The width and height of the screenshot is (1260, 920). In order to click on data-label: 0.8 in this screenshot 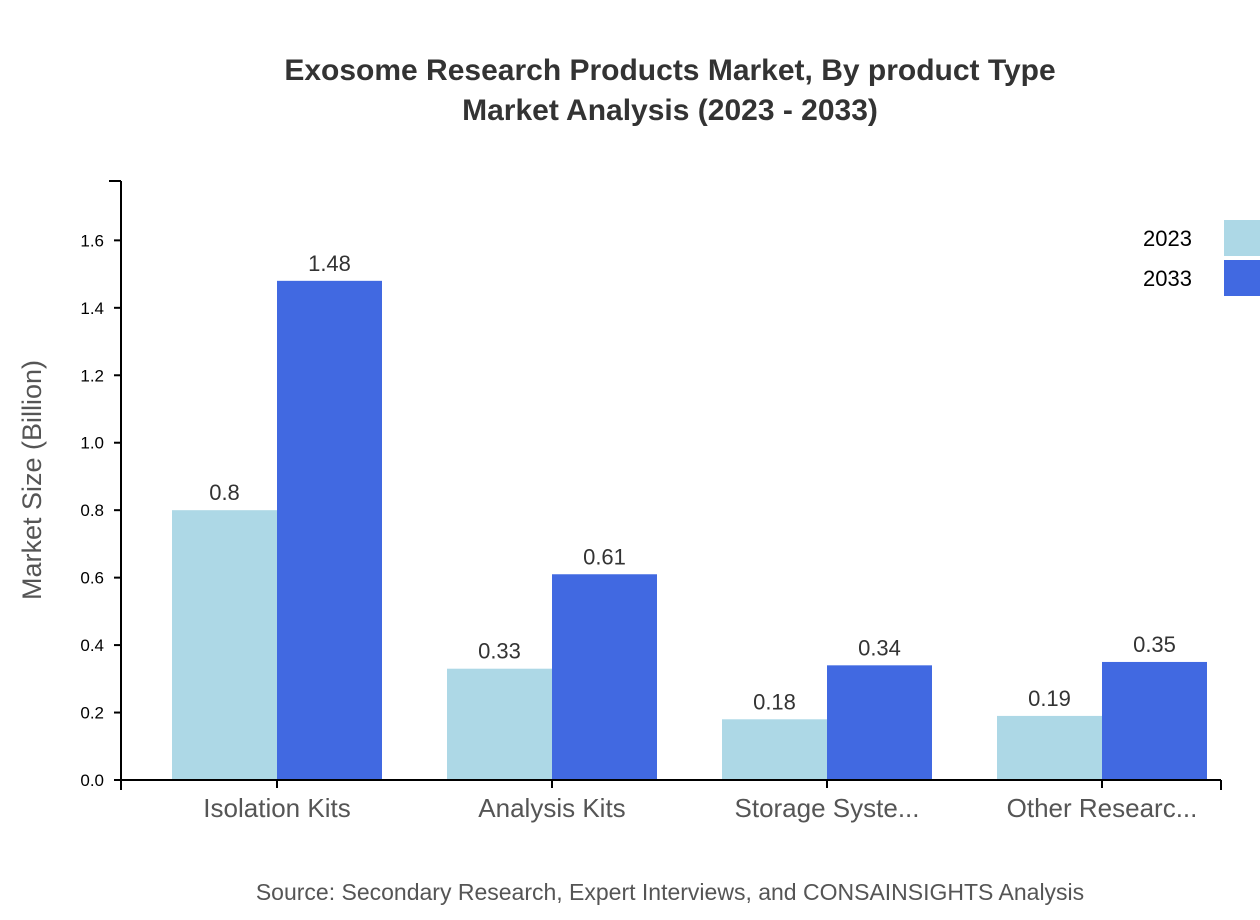, I will do `click(224, 492)`.